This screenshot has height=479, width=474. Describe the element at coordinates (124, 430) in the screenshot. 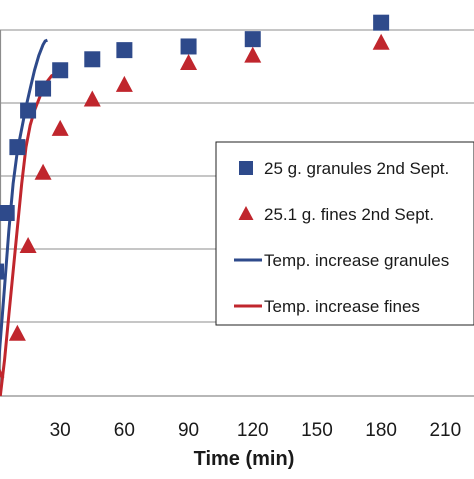

I see `x-tick-label: 60` at that location.